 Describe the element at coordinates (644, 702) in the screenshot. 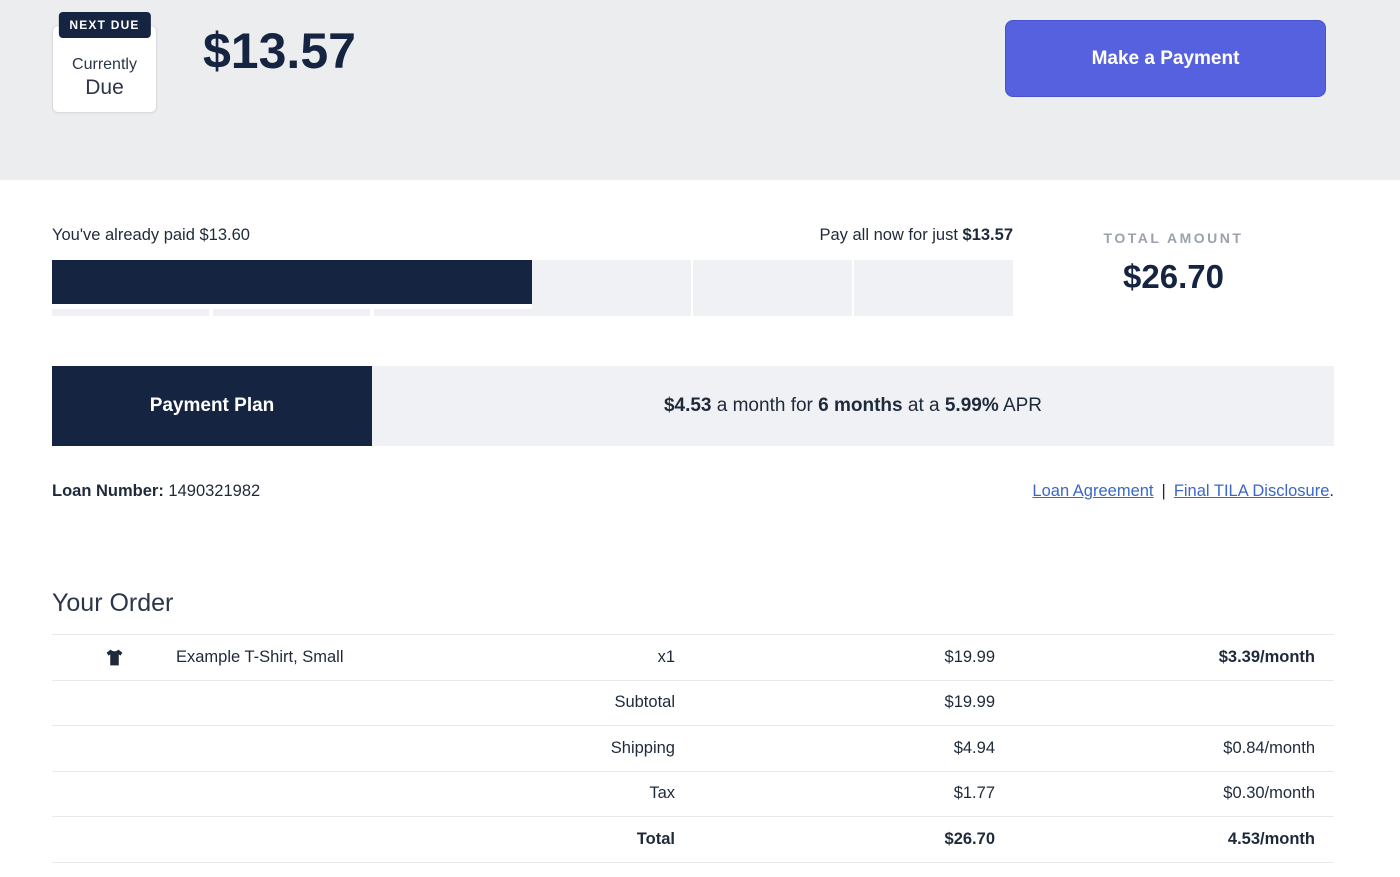

I see `subtotal-label: Subtotal` at that location.